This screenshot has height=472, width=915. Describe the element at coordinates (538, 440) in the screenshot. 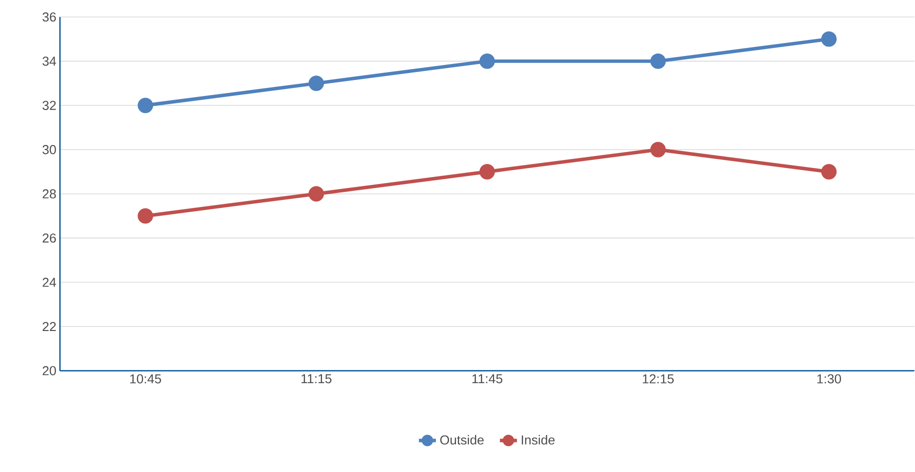

I see `legend-label: Inside` at that location.